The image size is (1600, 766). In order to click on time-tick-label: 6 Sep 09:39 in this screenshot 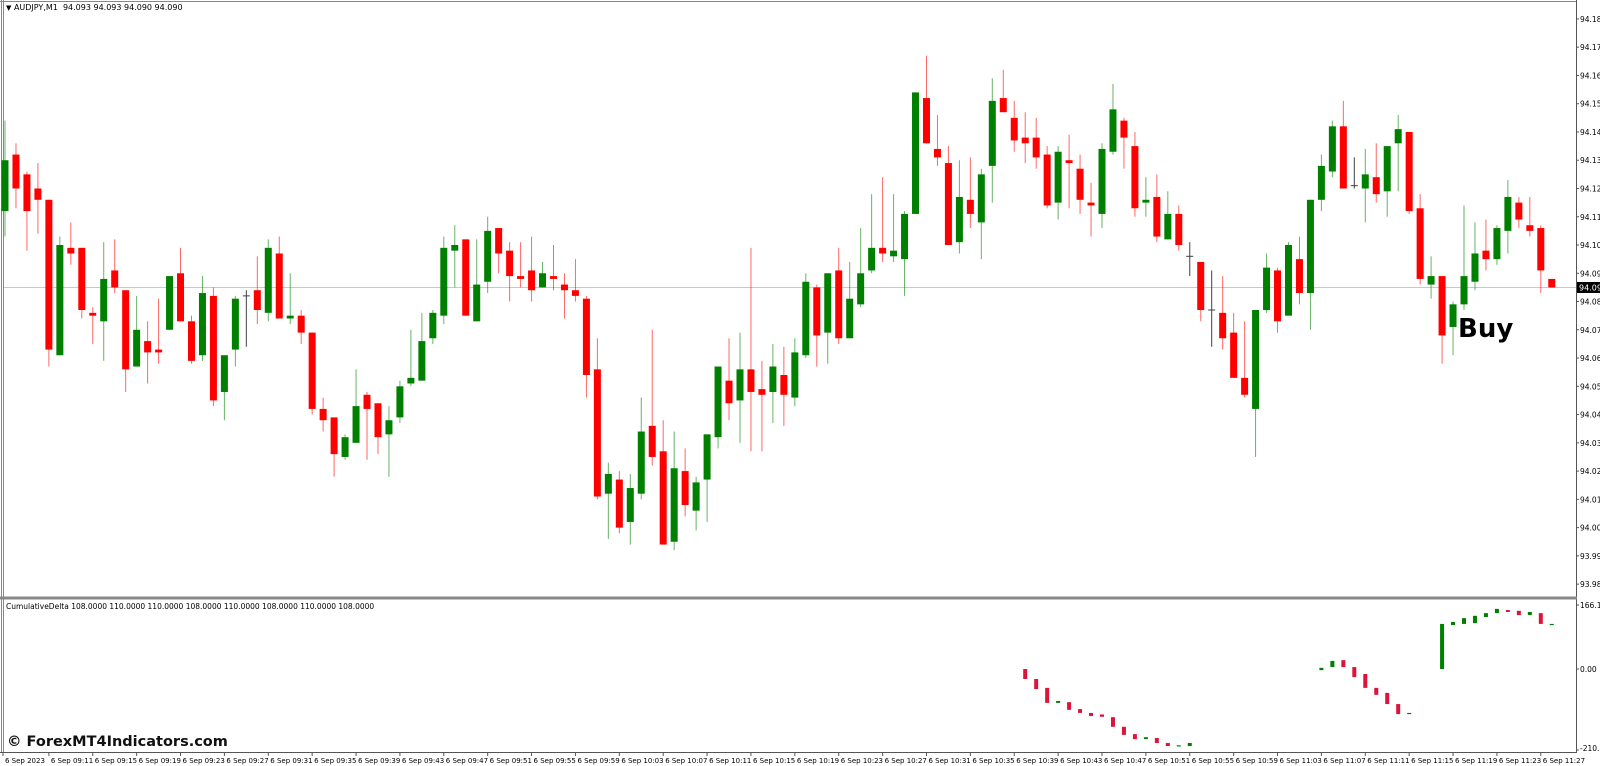, I will do `click(379, 761)`.